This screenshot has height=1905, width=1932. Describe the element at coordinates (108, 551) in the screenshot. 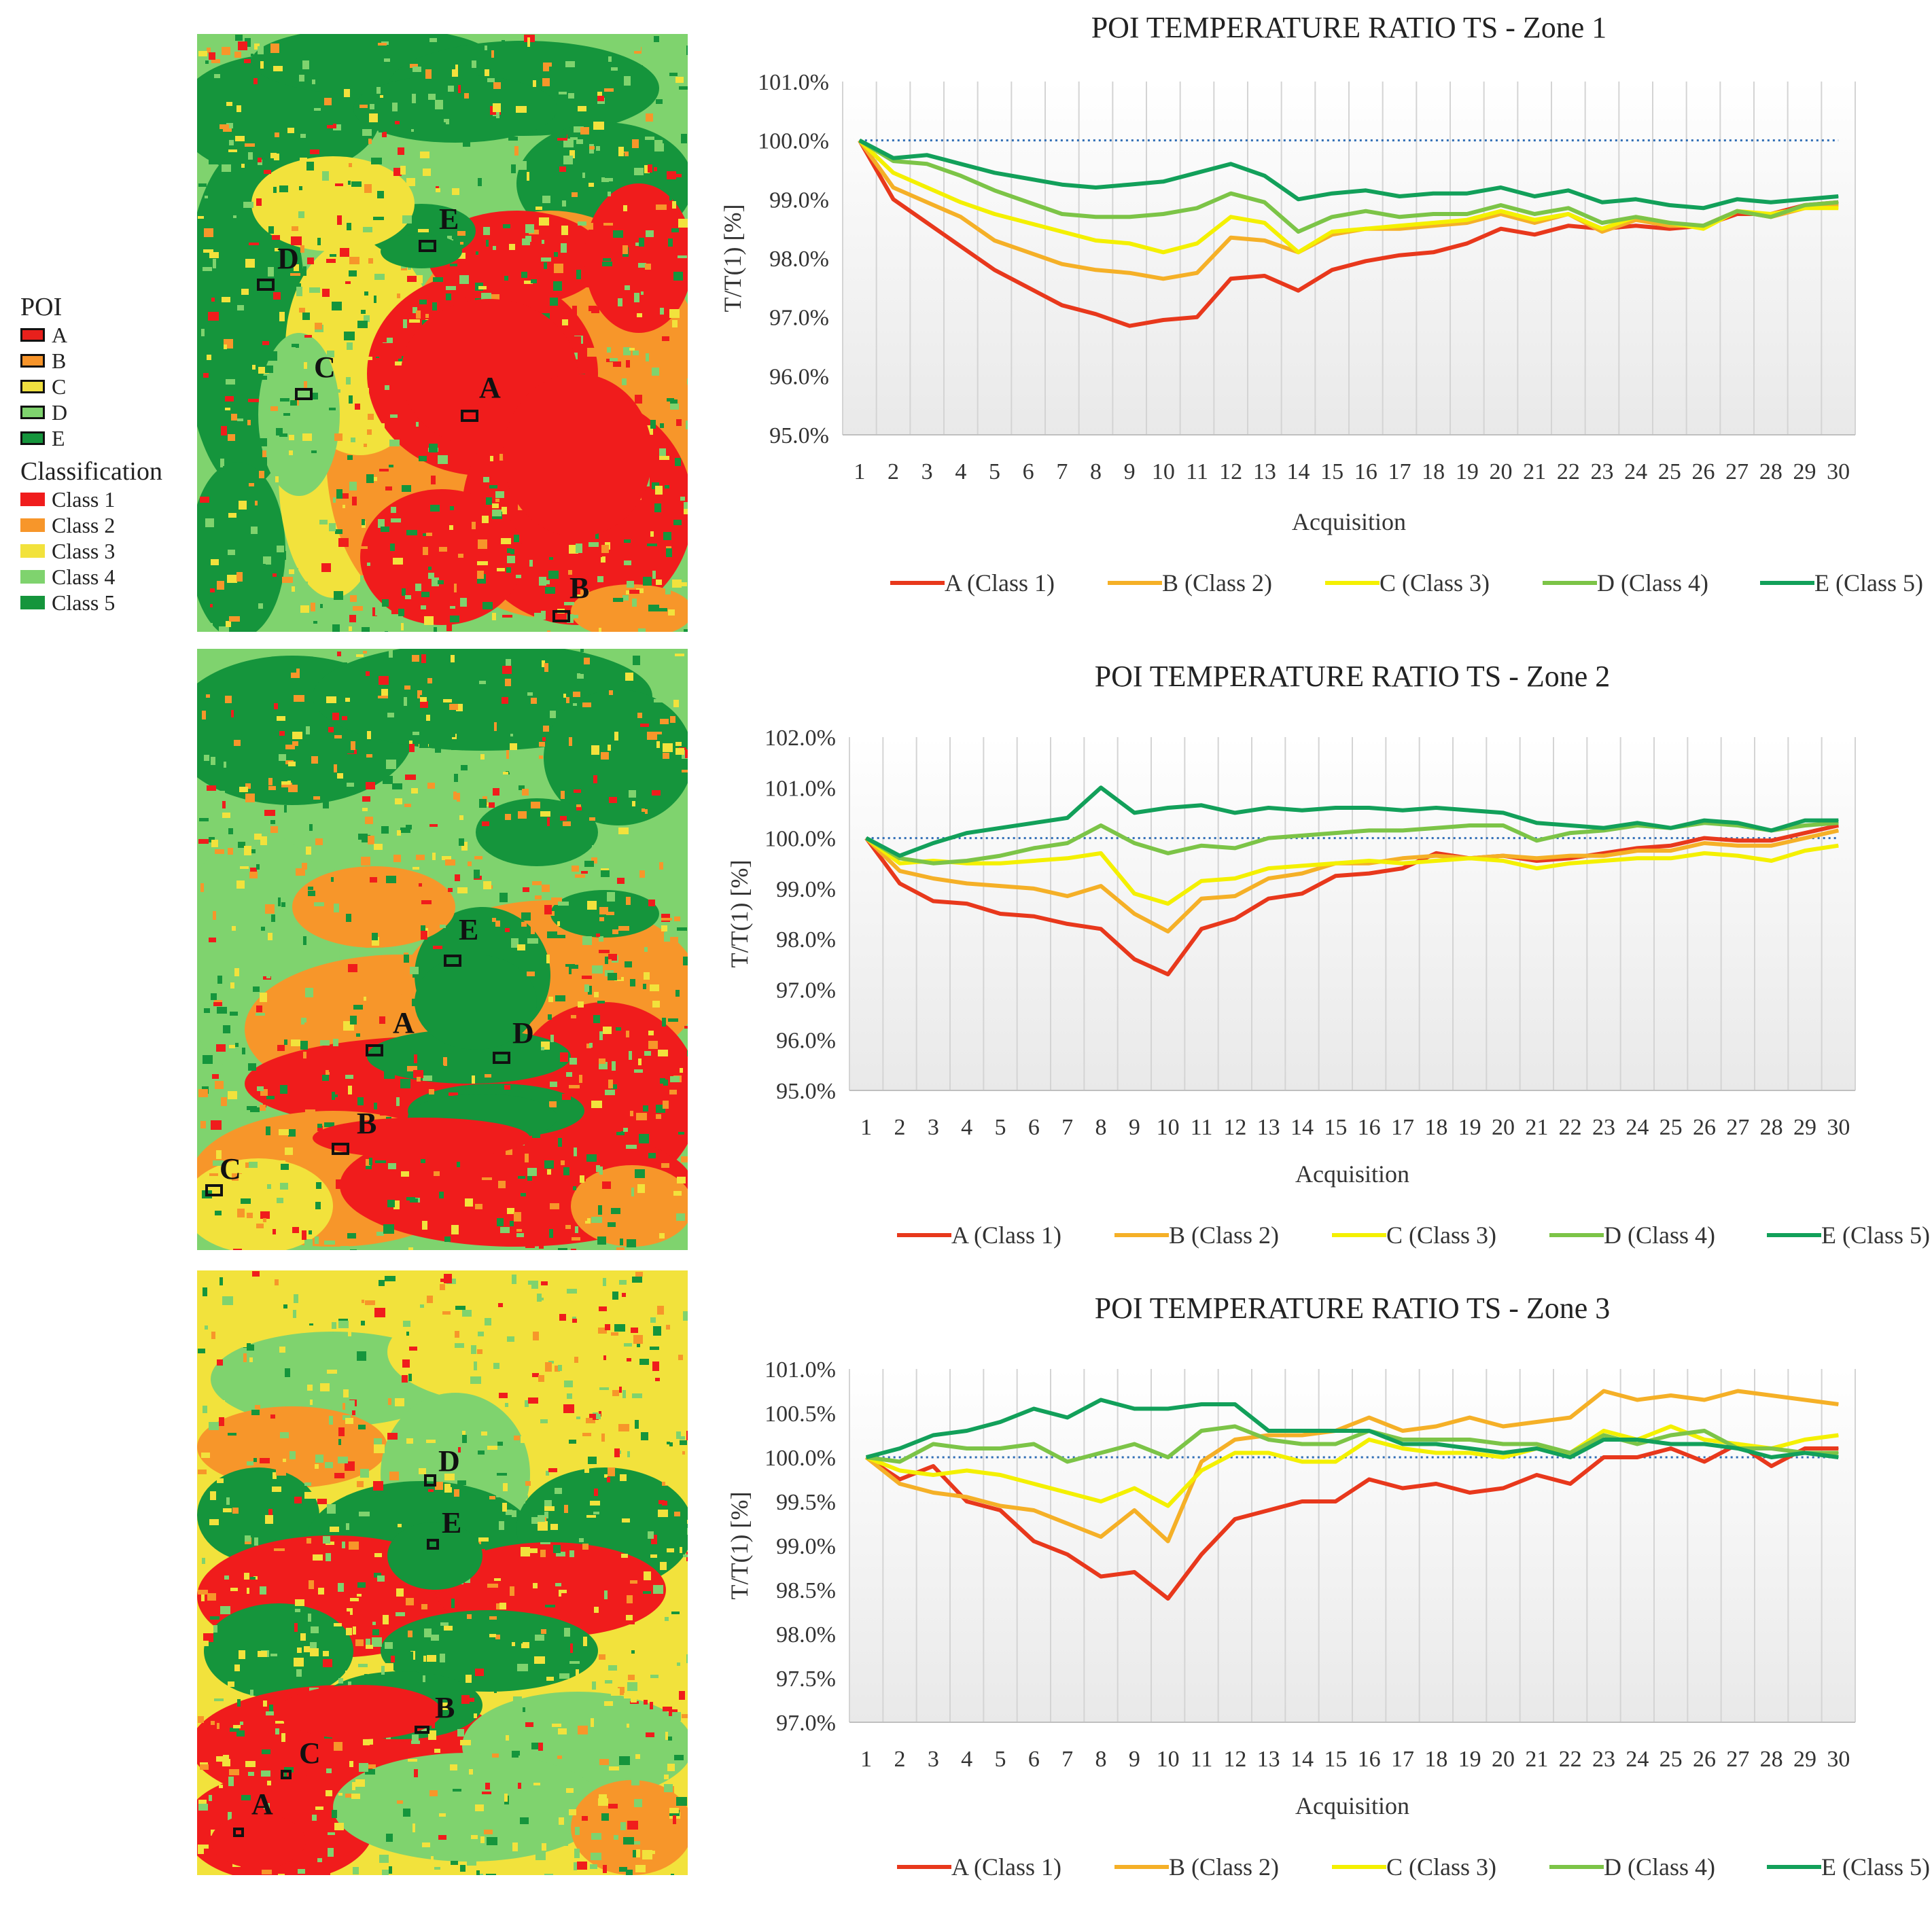

I see `classification-legend-list: Class 1 Class 2 Class 3 Class 4 Class 5` at that location.